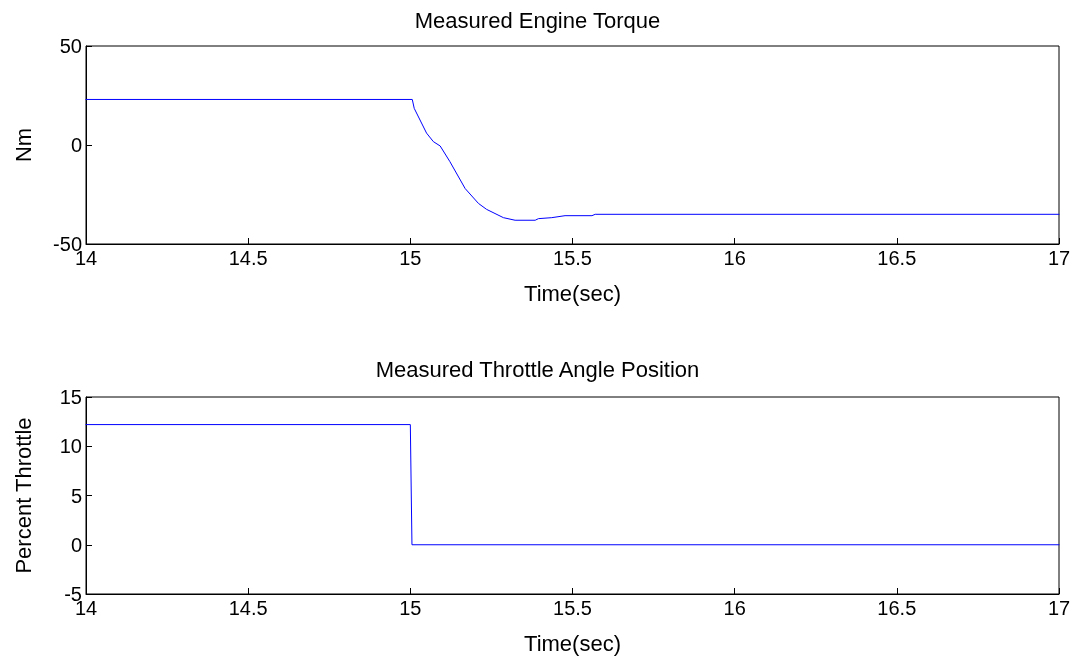 The height and width of the screenshot is (669, 1075). Describe the element at coordinates (70, 446) in the screenshot. I see `y-tick-label: 10` at that location.